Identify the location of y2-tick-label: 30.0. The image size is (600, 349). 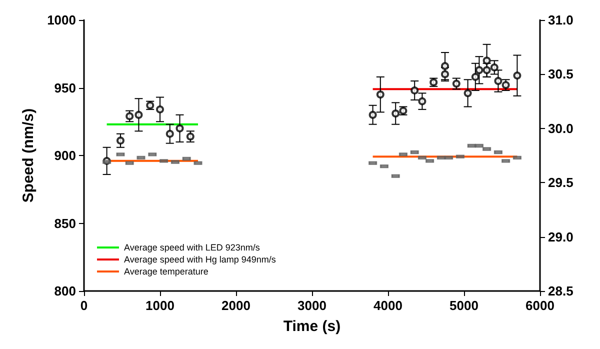
(561, 128).